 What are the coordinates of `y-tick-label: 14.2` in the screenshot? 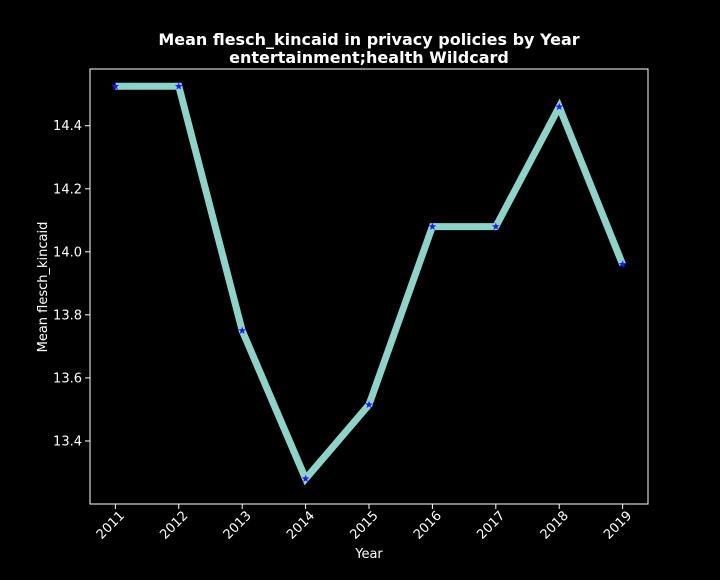 It's located at (67, 189).